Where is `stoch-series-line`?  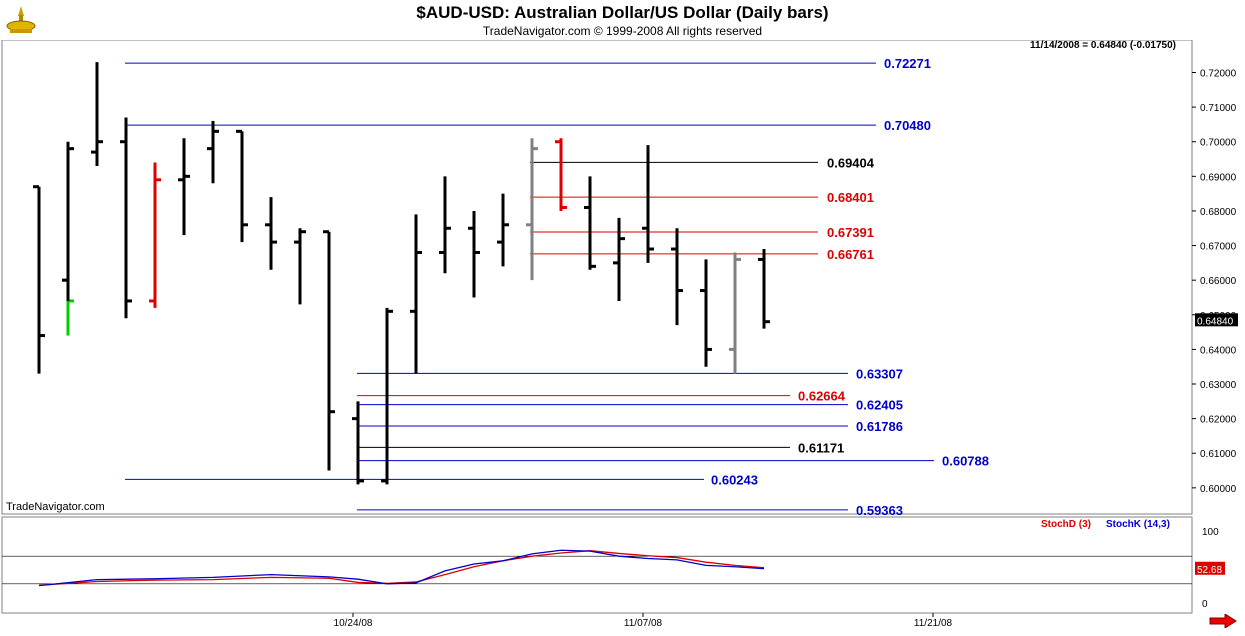 stoch-series-line is located at coordinates (401, 568).